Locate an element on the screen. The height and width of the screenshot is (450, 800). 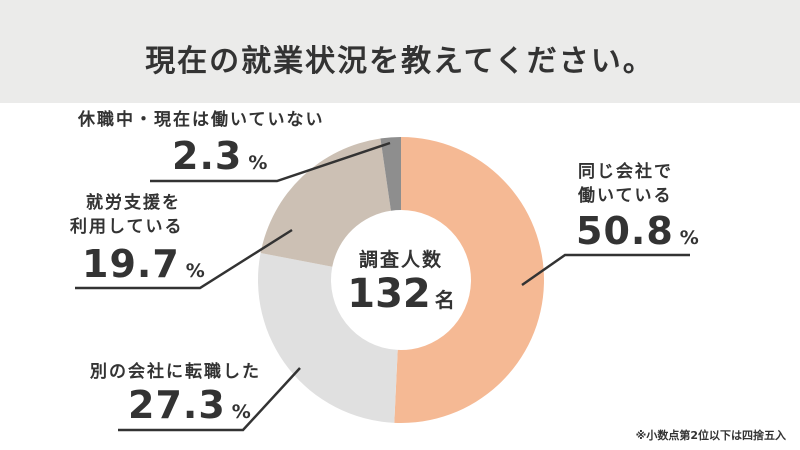
label-same-company: 同じ会社で 働いている is located at coordinates (625, 184).